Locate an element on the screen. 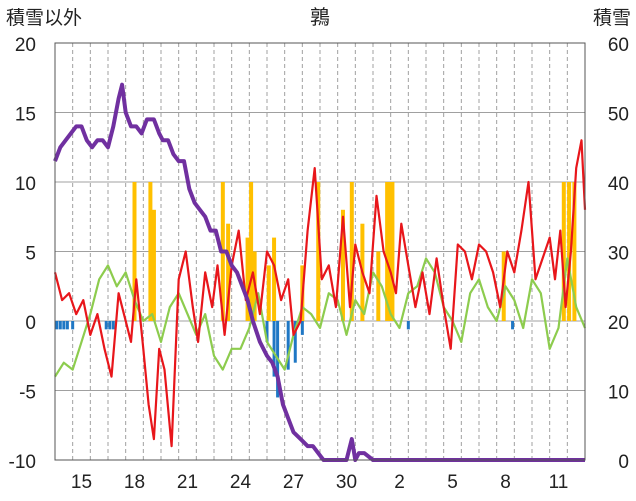 This screenshot has width=636, height=501. x-tick-label: 27 is located at coordinates (293, 482).